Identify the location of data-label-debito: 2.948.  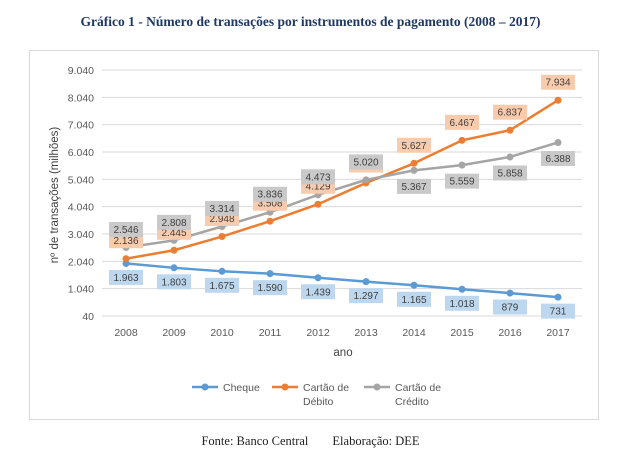
(221, 219).